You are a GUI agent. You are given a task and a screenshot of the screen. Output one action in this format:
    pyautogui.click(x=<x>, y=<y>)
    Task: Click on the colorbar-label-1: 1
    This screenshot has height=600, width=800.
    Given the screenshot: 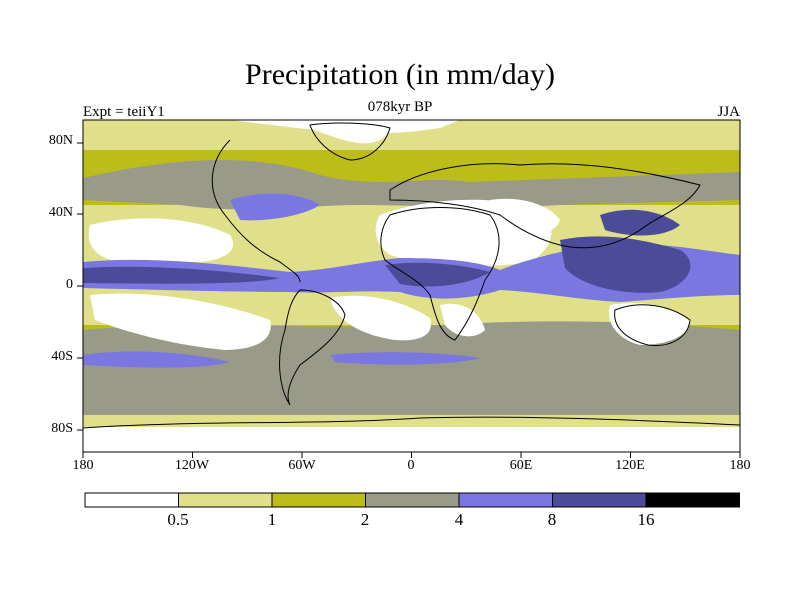 What is the action you would take?
    pyautogui.click(x=272, y=519)
    